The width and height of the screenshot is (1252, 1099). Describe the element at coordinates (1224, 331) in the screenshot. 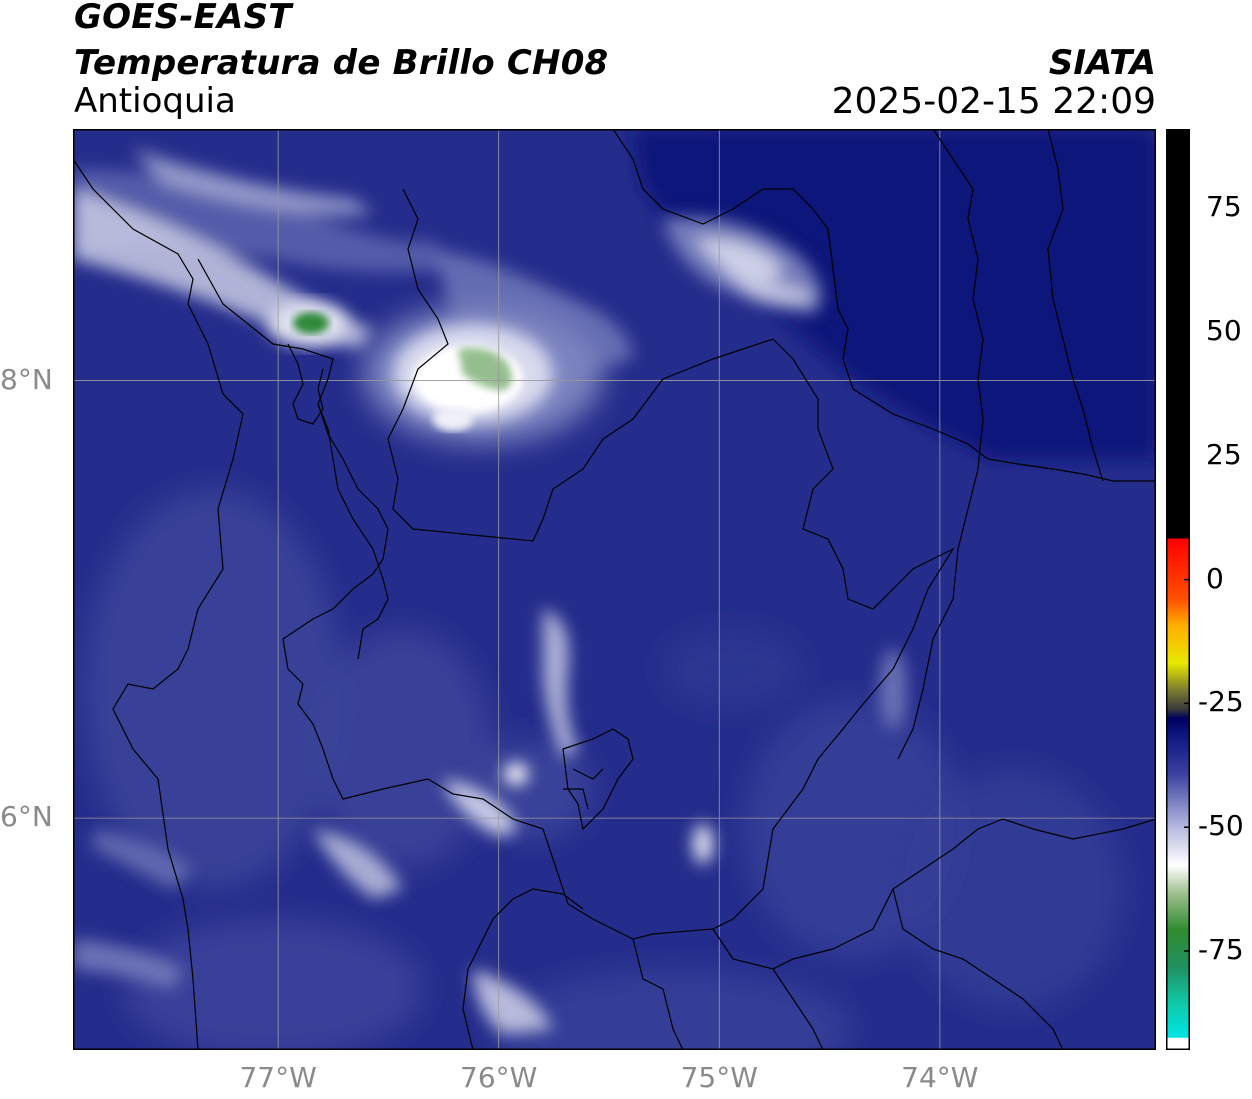

I see `colorbar-tick-label: 50` at that location.